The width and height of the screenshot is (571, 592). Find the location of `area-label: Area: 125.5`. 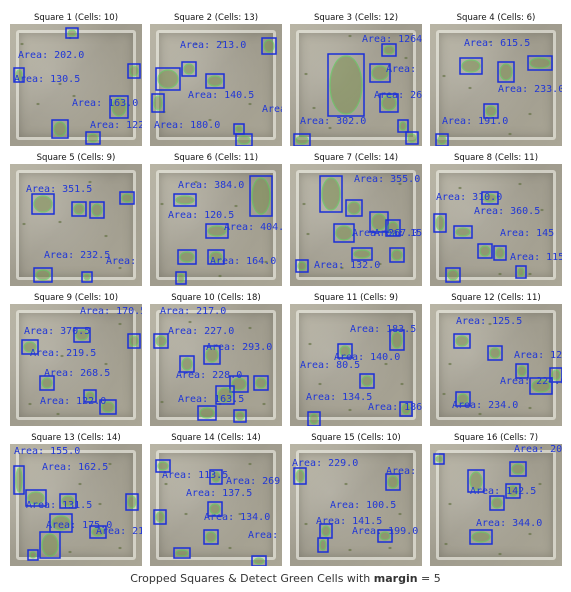

area-label: Area: 125.5 is located at coordinates (489, 321).